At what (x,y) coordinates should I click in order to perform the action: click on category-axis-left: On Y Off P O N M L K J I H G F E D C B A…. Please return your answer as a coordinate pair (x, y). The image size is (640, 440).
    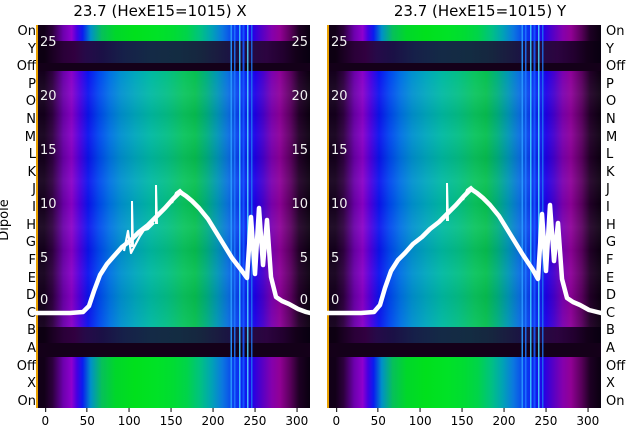
    Looking at the image, I should click on (20, 216).